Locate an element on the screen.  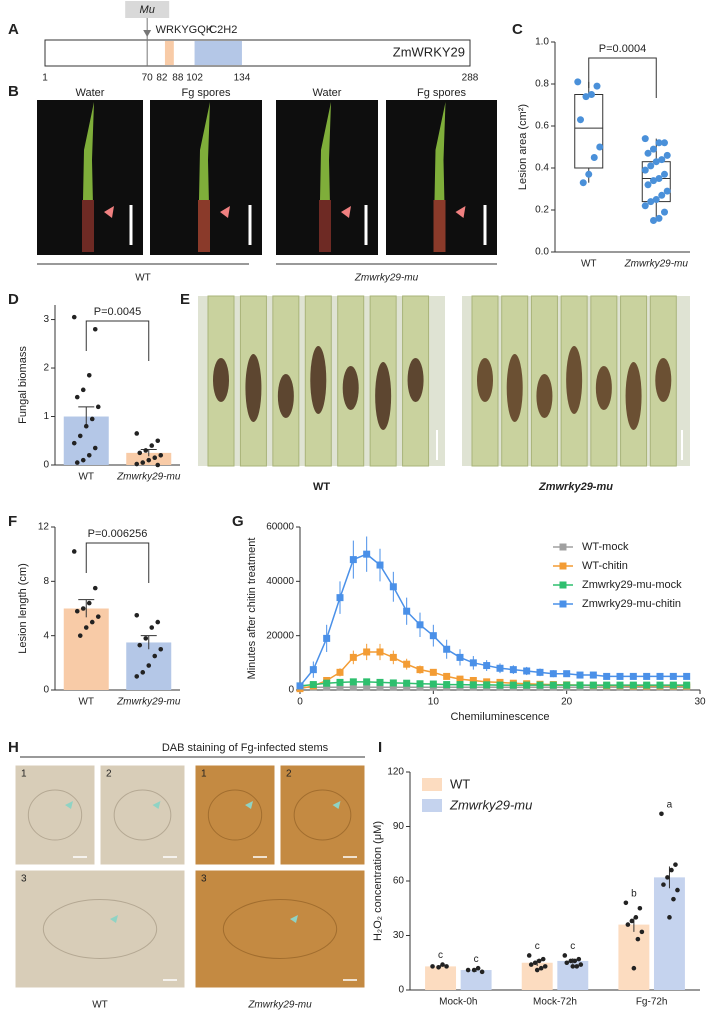
domain-label: C2H2 is located at coordinates (223, 30).